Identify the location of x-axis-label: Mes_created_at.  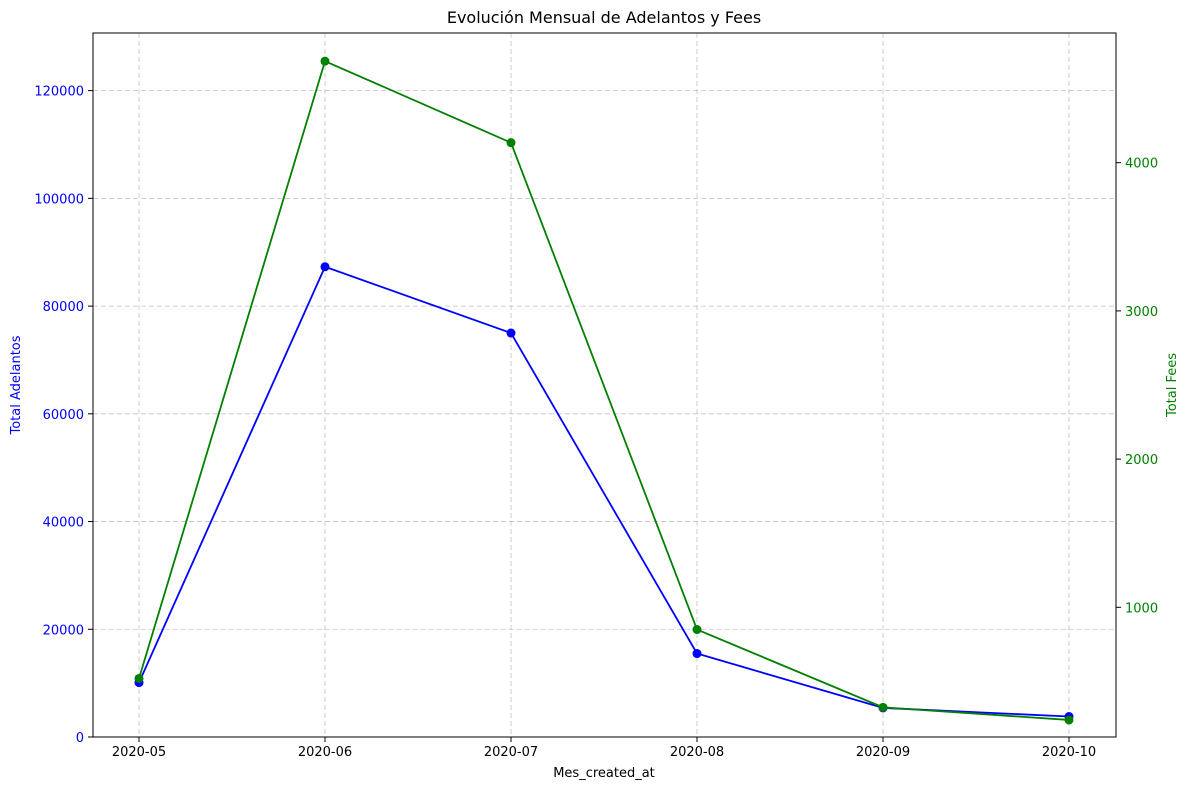
(604, 773).